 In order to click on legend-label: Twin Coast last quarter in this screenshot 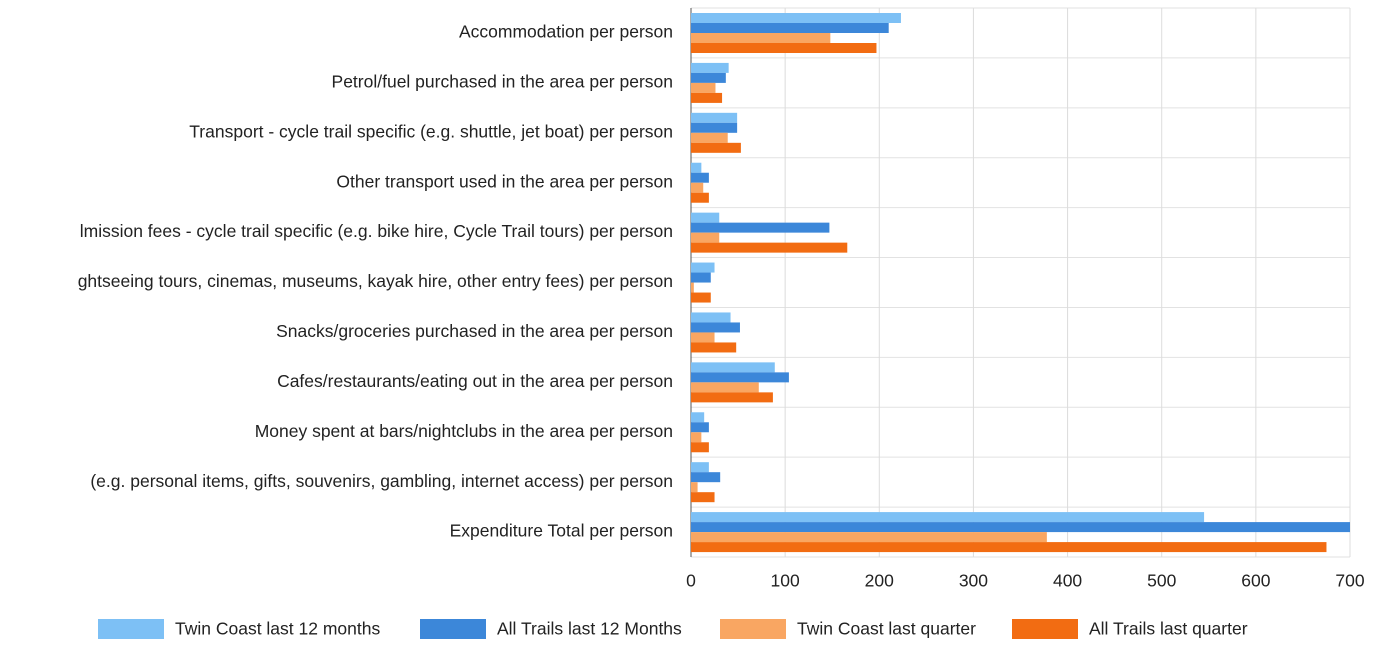, I will do `click(886, 629)`.